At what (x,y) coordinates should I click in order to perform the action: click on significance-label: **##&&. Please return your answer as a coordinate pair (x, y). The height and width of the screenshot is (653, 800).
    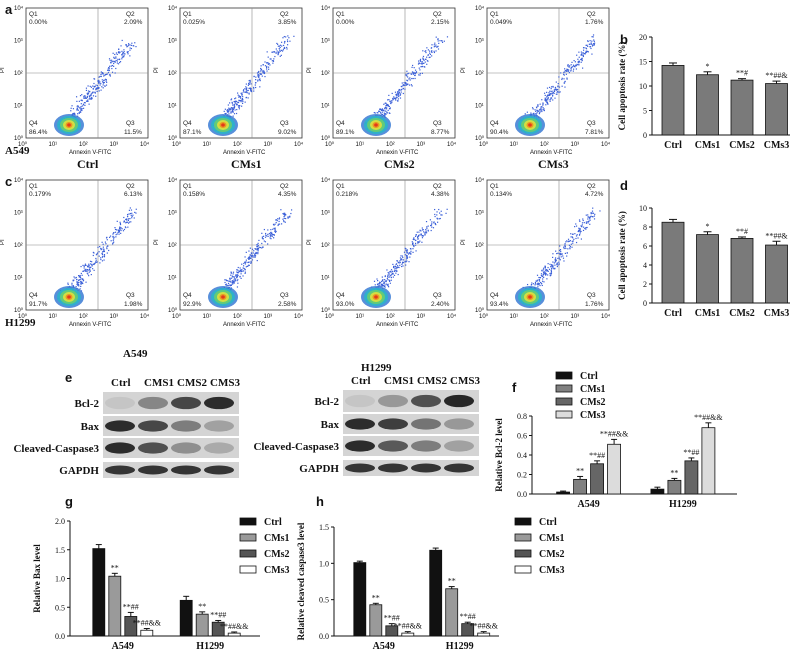
    Looking at the image, I should click on (483, 626).